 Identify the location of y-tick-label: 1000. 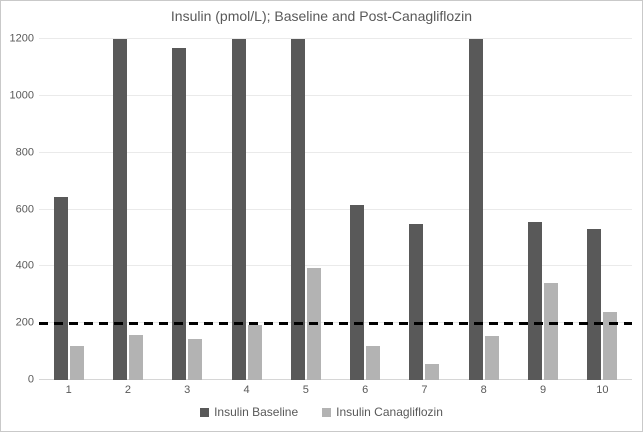
(21, 95).